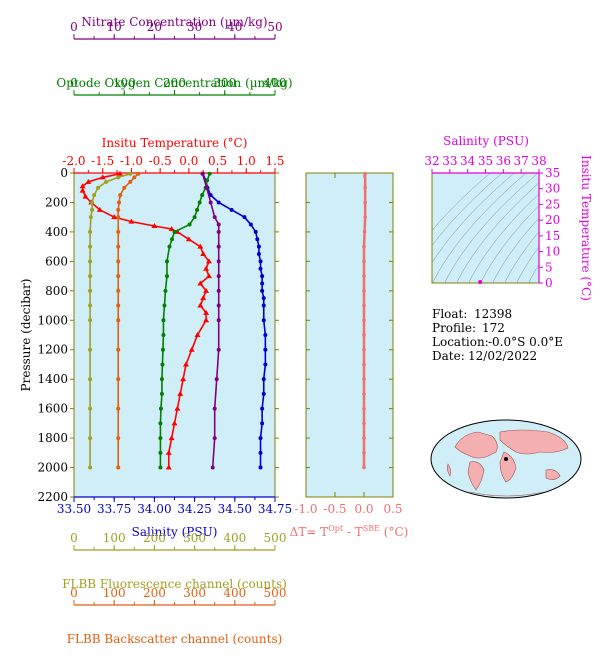 The height and width of the screenshot is (663, 609). I want to click on salinity-tick-label: 33.75, so click(114, 509).